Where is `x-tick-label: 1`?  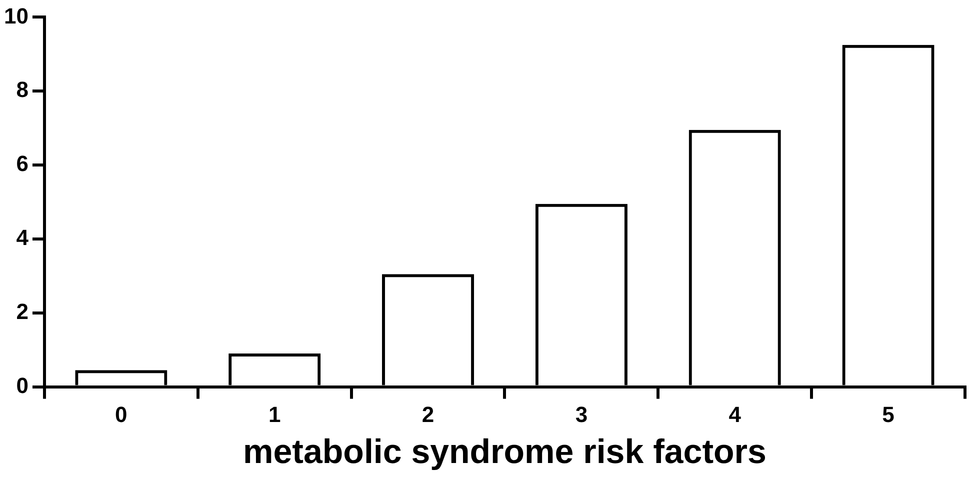
x-tick-label: 1 is located at coordinates (274, 415).